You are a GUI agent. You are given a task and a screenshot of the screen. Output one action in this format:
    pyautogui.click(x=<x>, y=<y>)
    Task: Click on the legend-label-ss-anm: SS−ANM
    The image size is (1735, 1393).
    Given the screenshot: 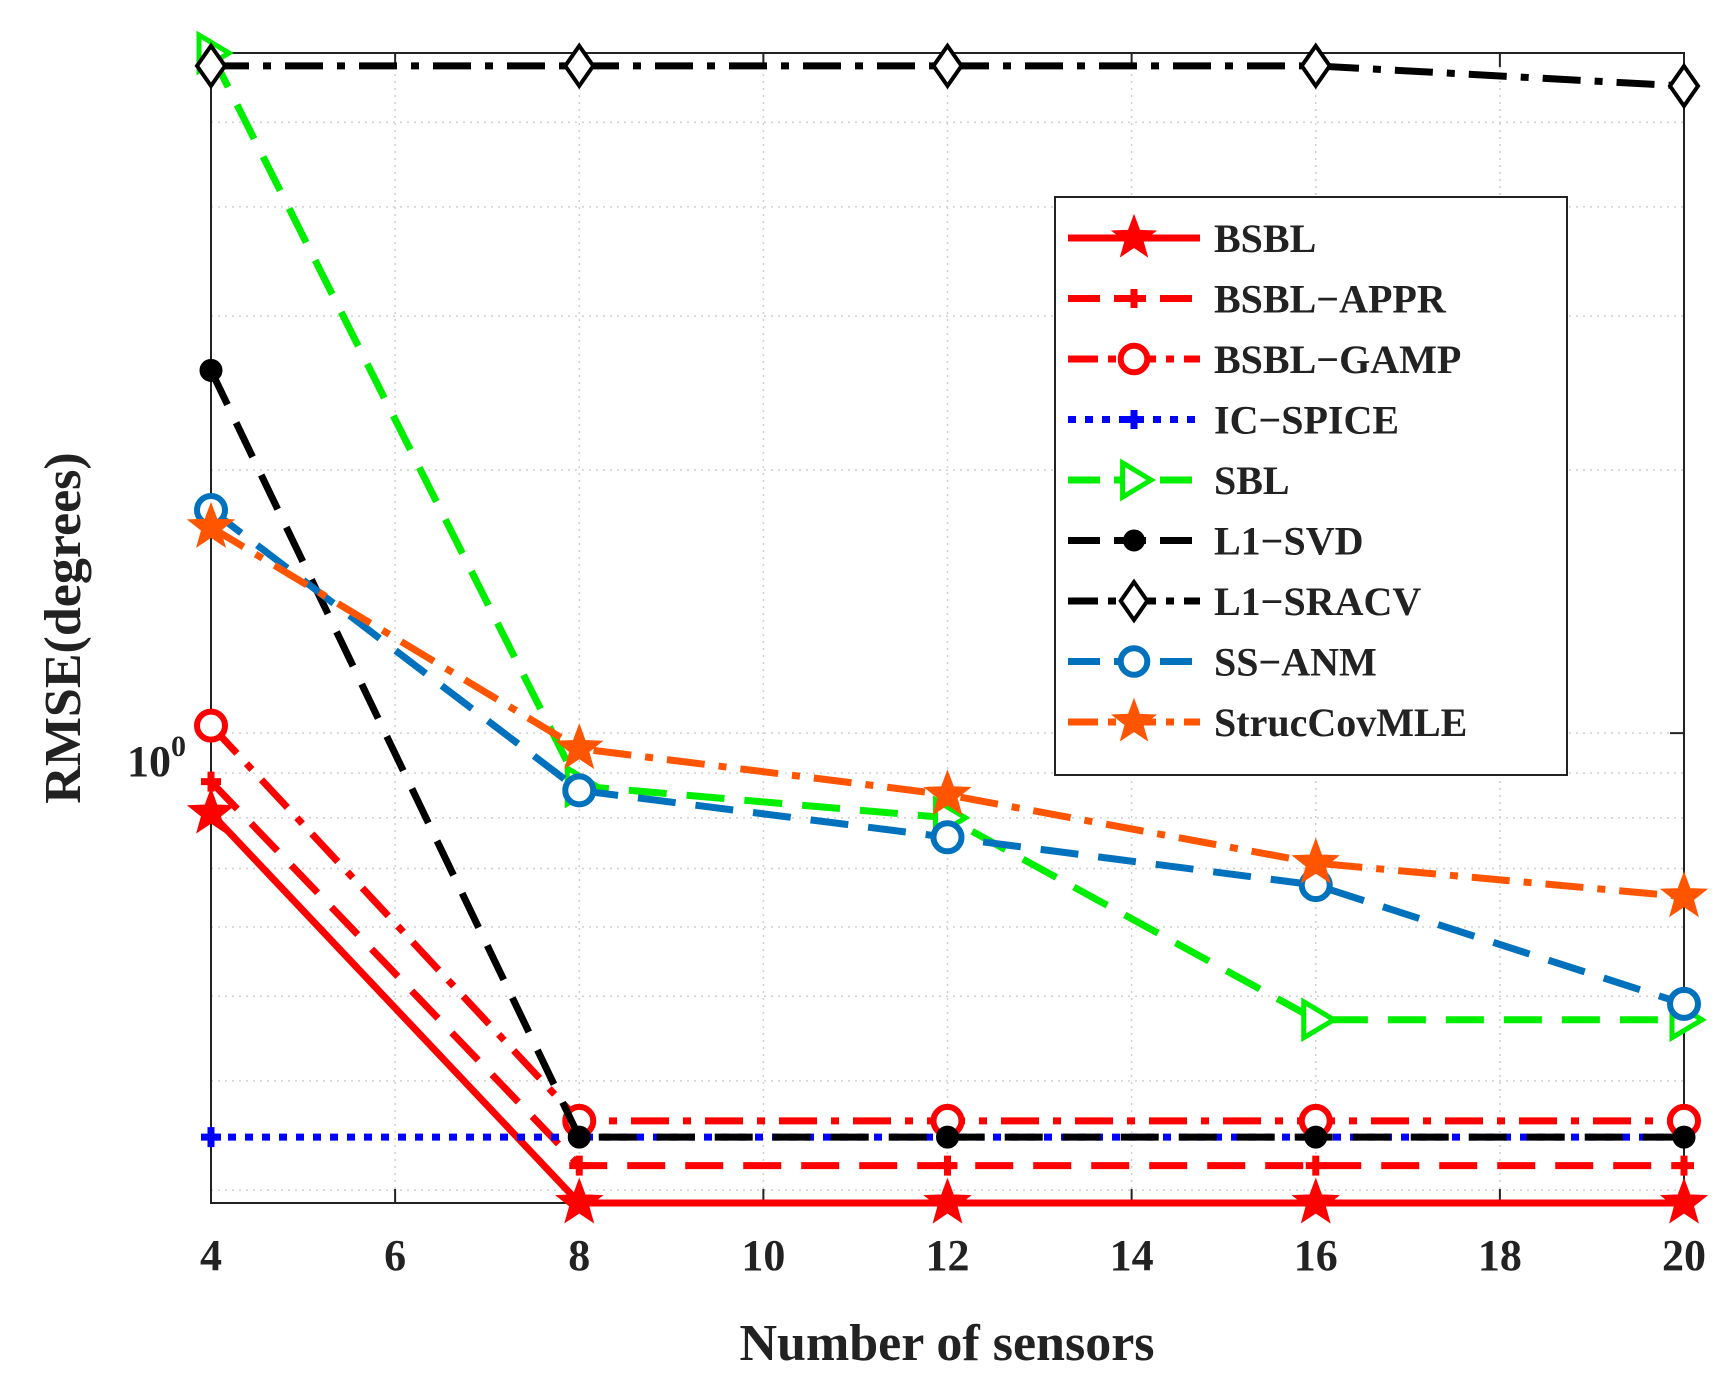 What is the action you would take?
    pyautogui.click(x=1295, y=662)
    